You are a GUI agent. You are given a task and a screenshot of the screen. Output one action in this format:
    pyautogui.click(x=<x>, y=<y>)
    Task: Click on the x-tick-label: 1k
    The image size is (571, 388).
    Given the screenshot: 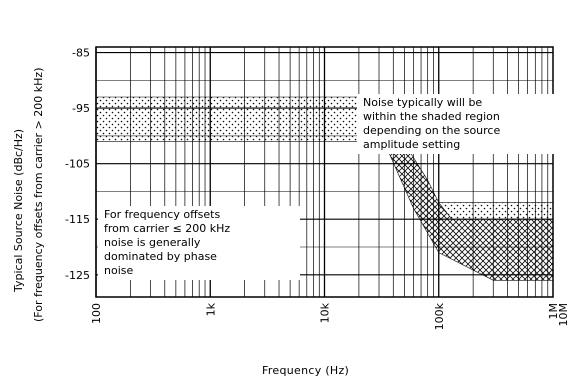 What is the action you would take?
    pyautogui.click(x=210, y=309)
    